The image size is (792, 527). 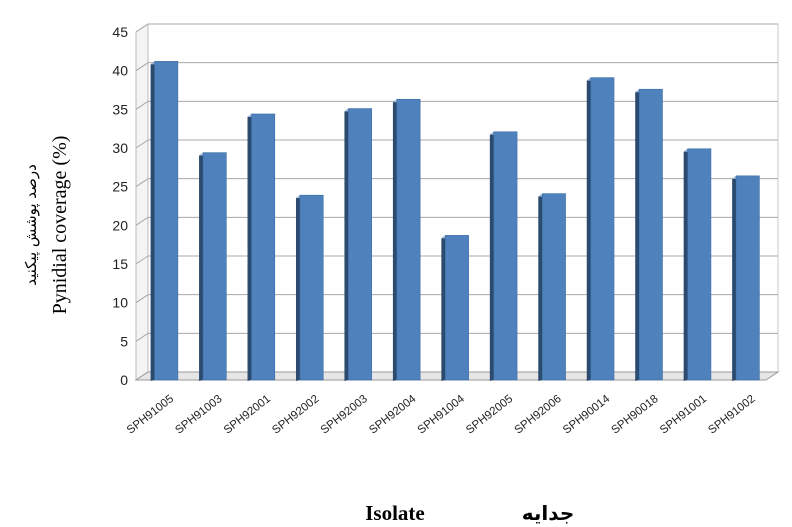 I want to click on y-tick-label: 5, so click(x=124, y=341).